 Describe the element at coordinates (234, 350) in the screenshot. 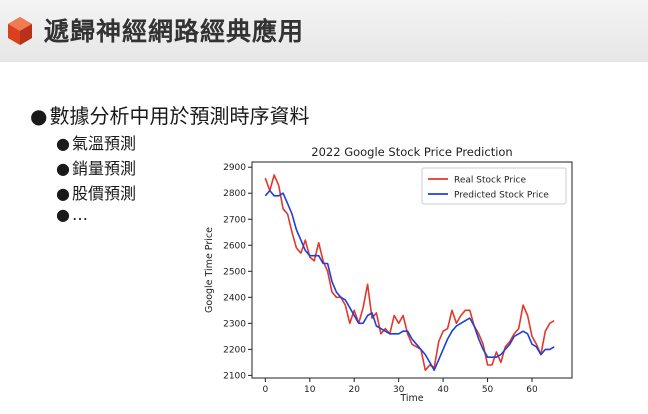

I see `y-tick-label: 2200` at that location.